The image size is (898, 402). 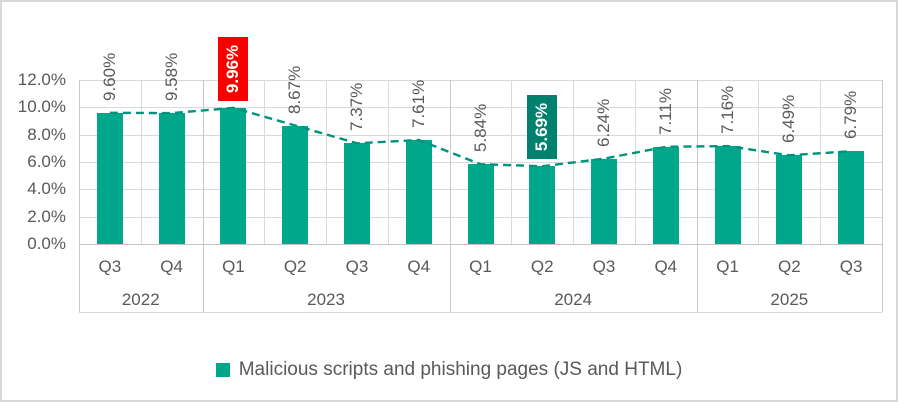 I want to click on data-label: 7.37%, so click(x=356, y=107).